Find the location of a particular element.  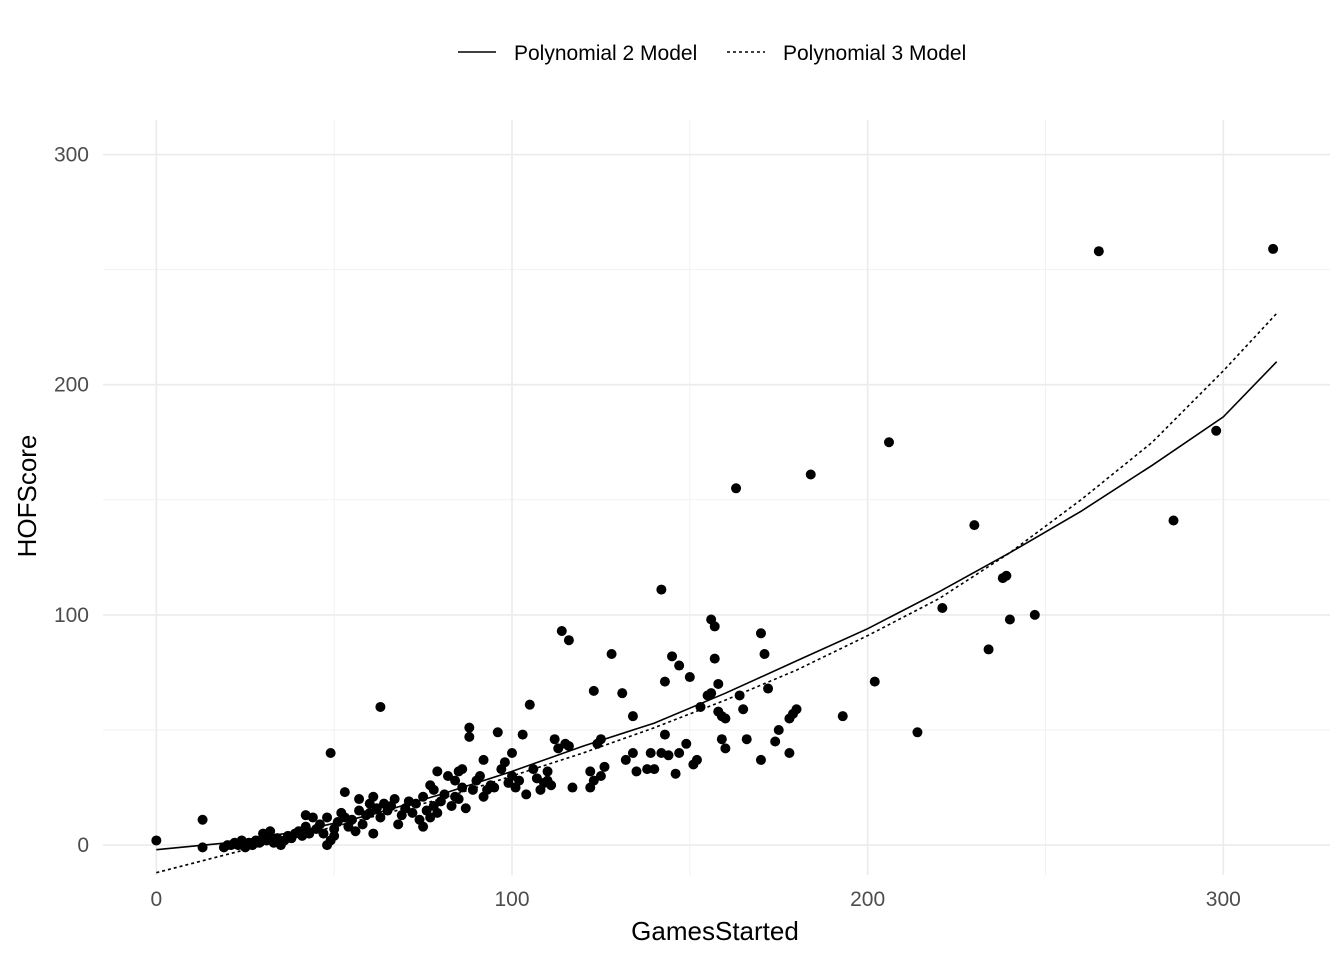

legend-label-polynomial-3: Polynomial 3 Model is located at coordinates (874, 53).